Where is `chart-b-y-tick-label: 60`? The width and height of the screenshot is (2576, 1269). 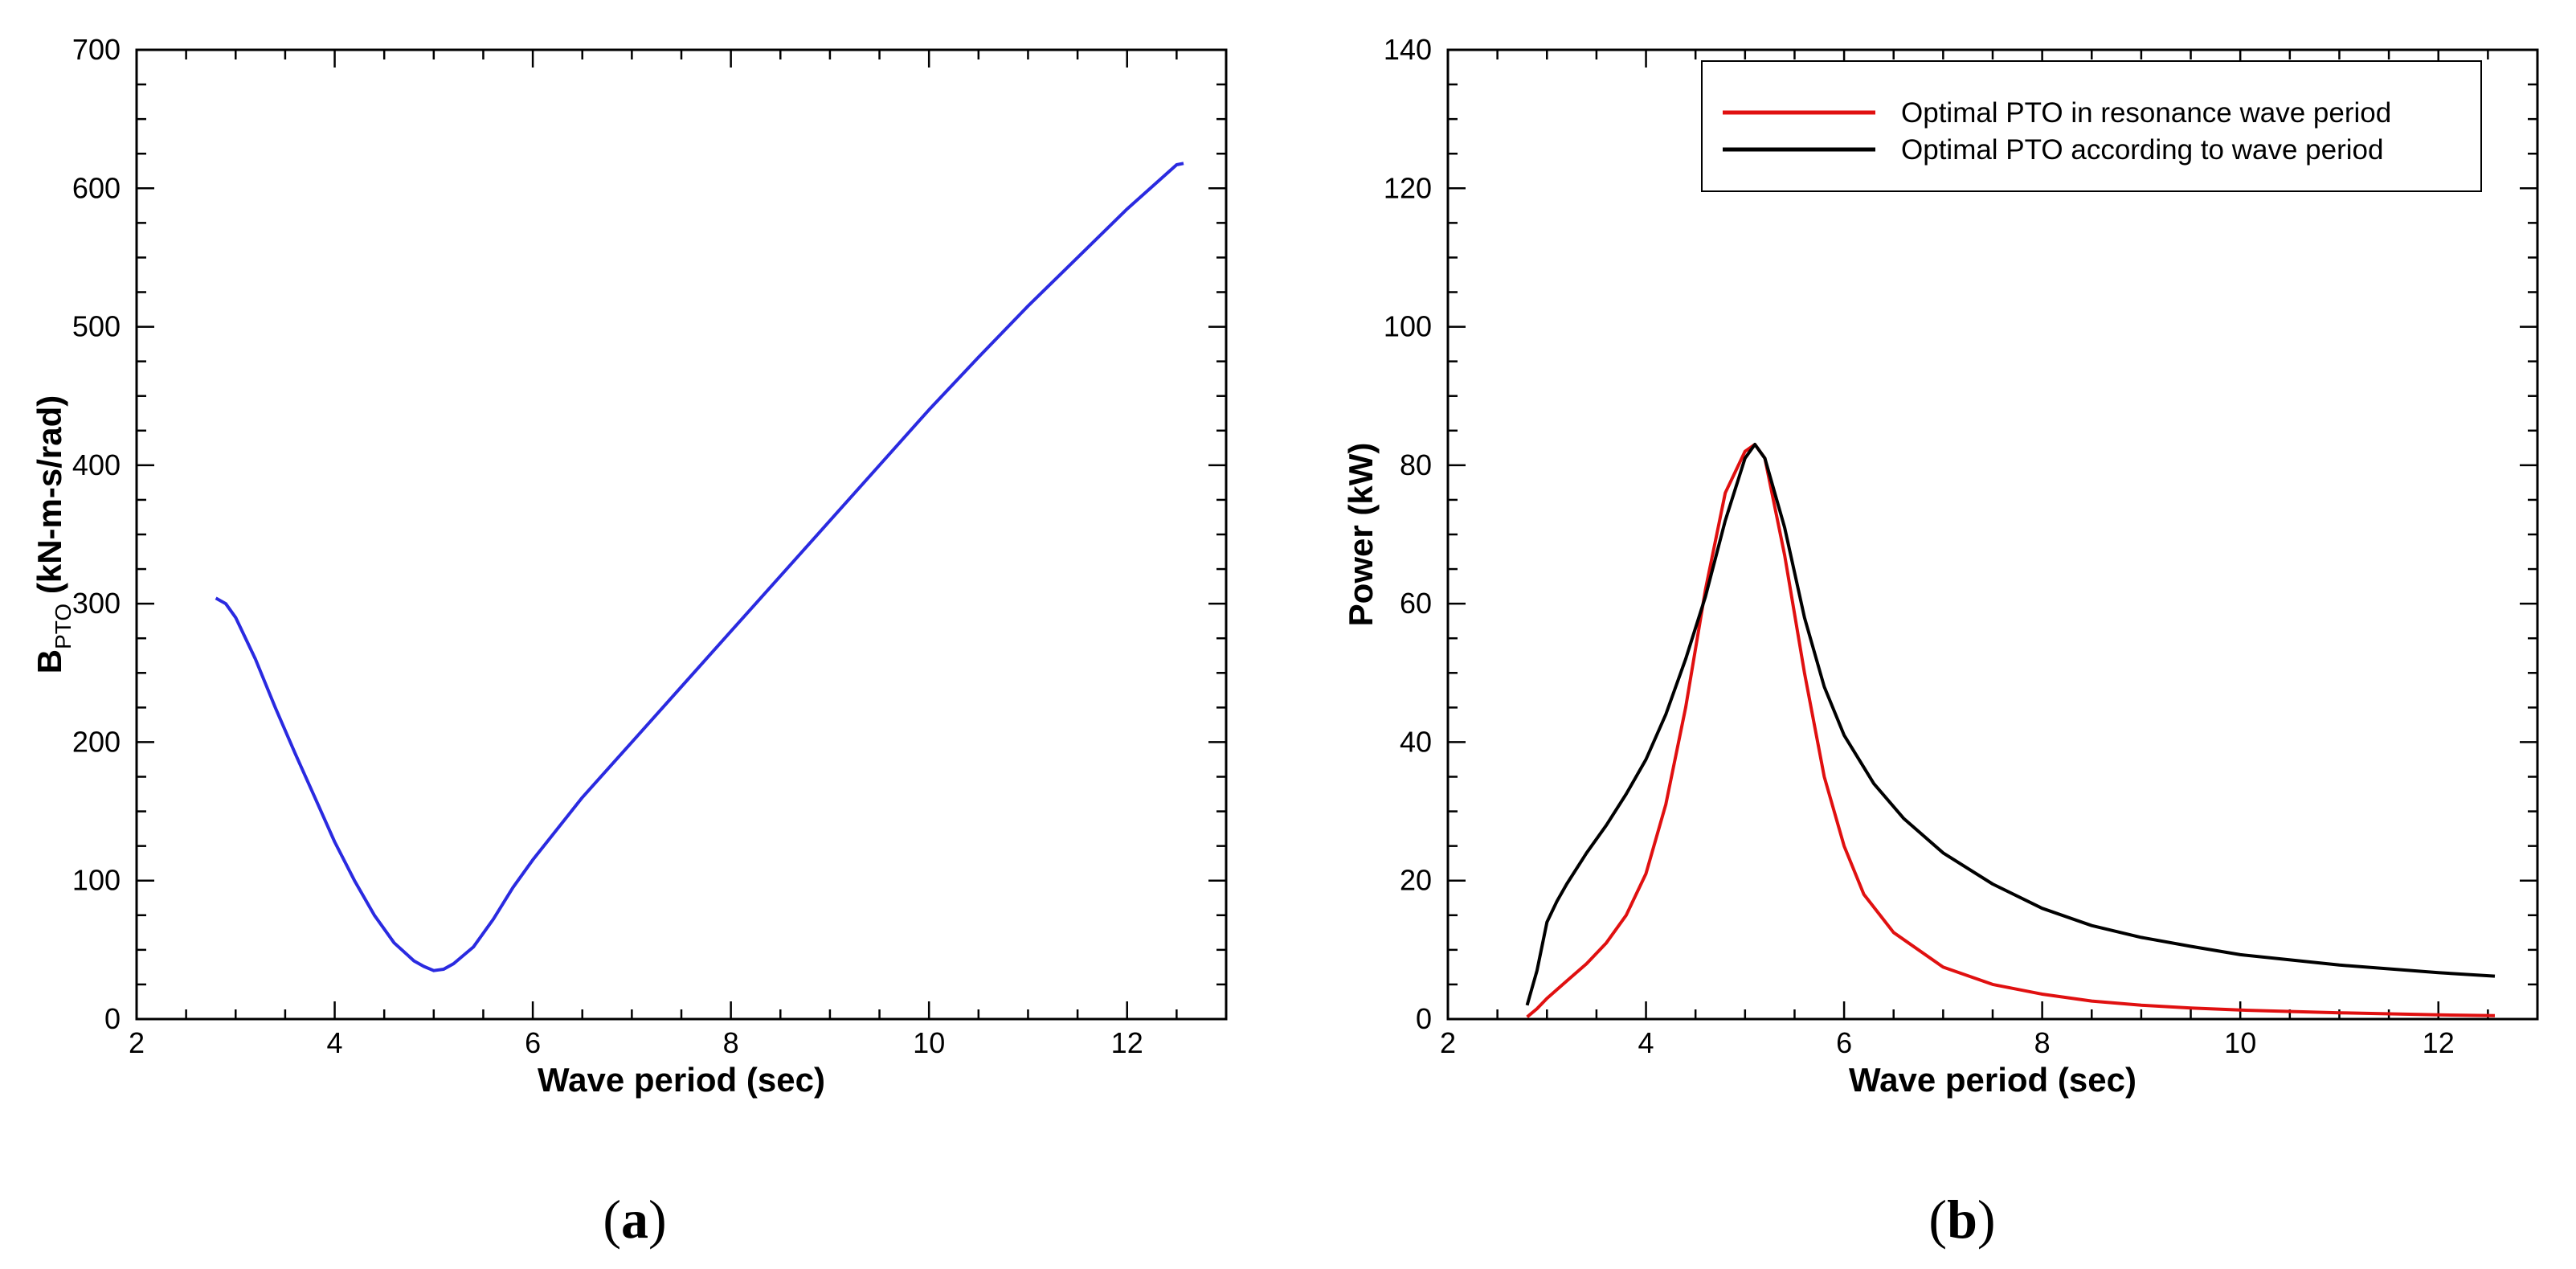
chart-b-y-tick-label: 60 is located at coordinates (1416, 603).